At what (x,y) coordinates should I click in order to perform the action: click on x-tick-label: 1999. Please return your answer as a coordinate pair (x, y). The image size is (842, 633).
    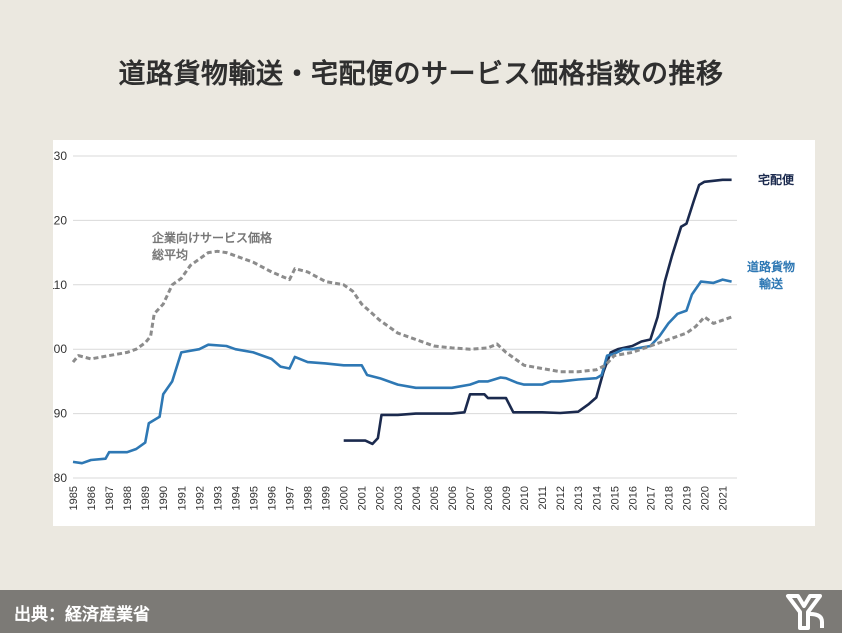
    Looking at the image, I should click on (327, 498).